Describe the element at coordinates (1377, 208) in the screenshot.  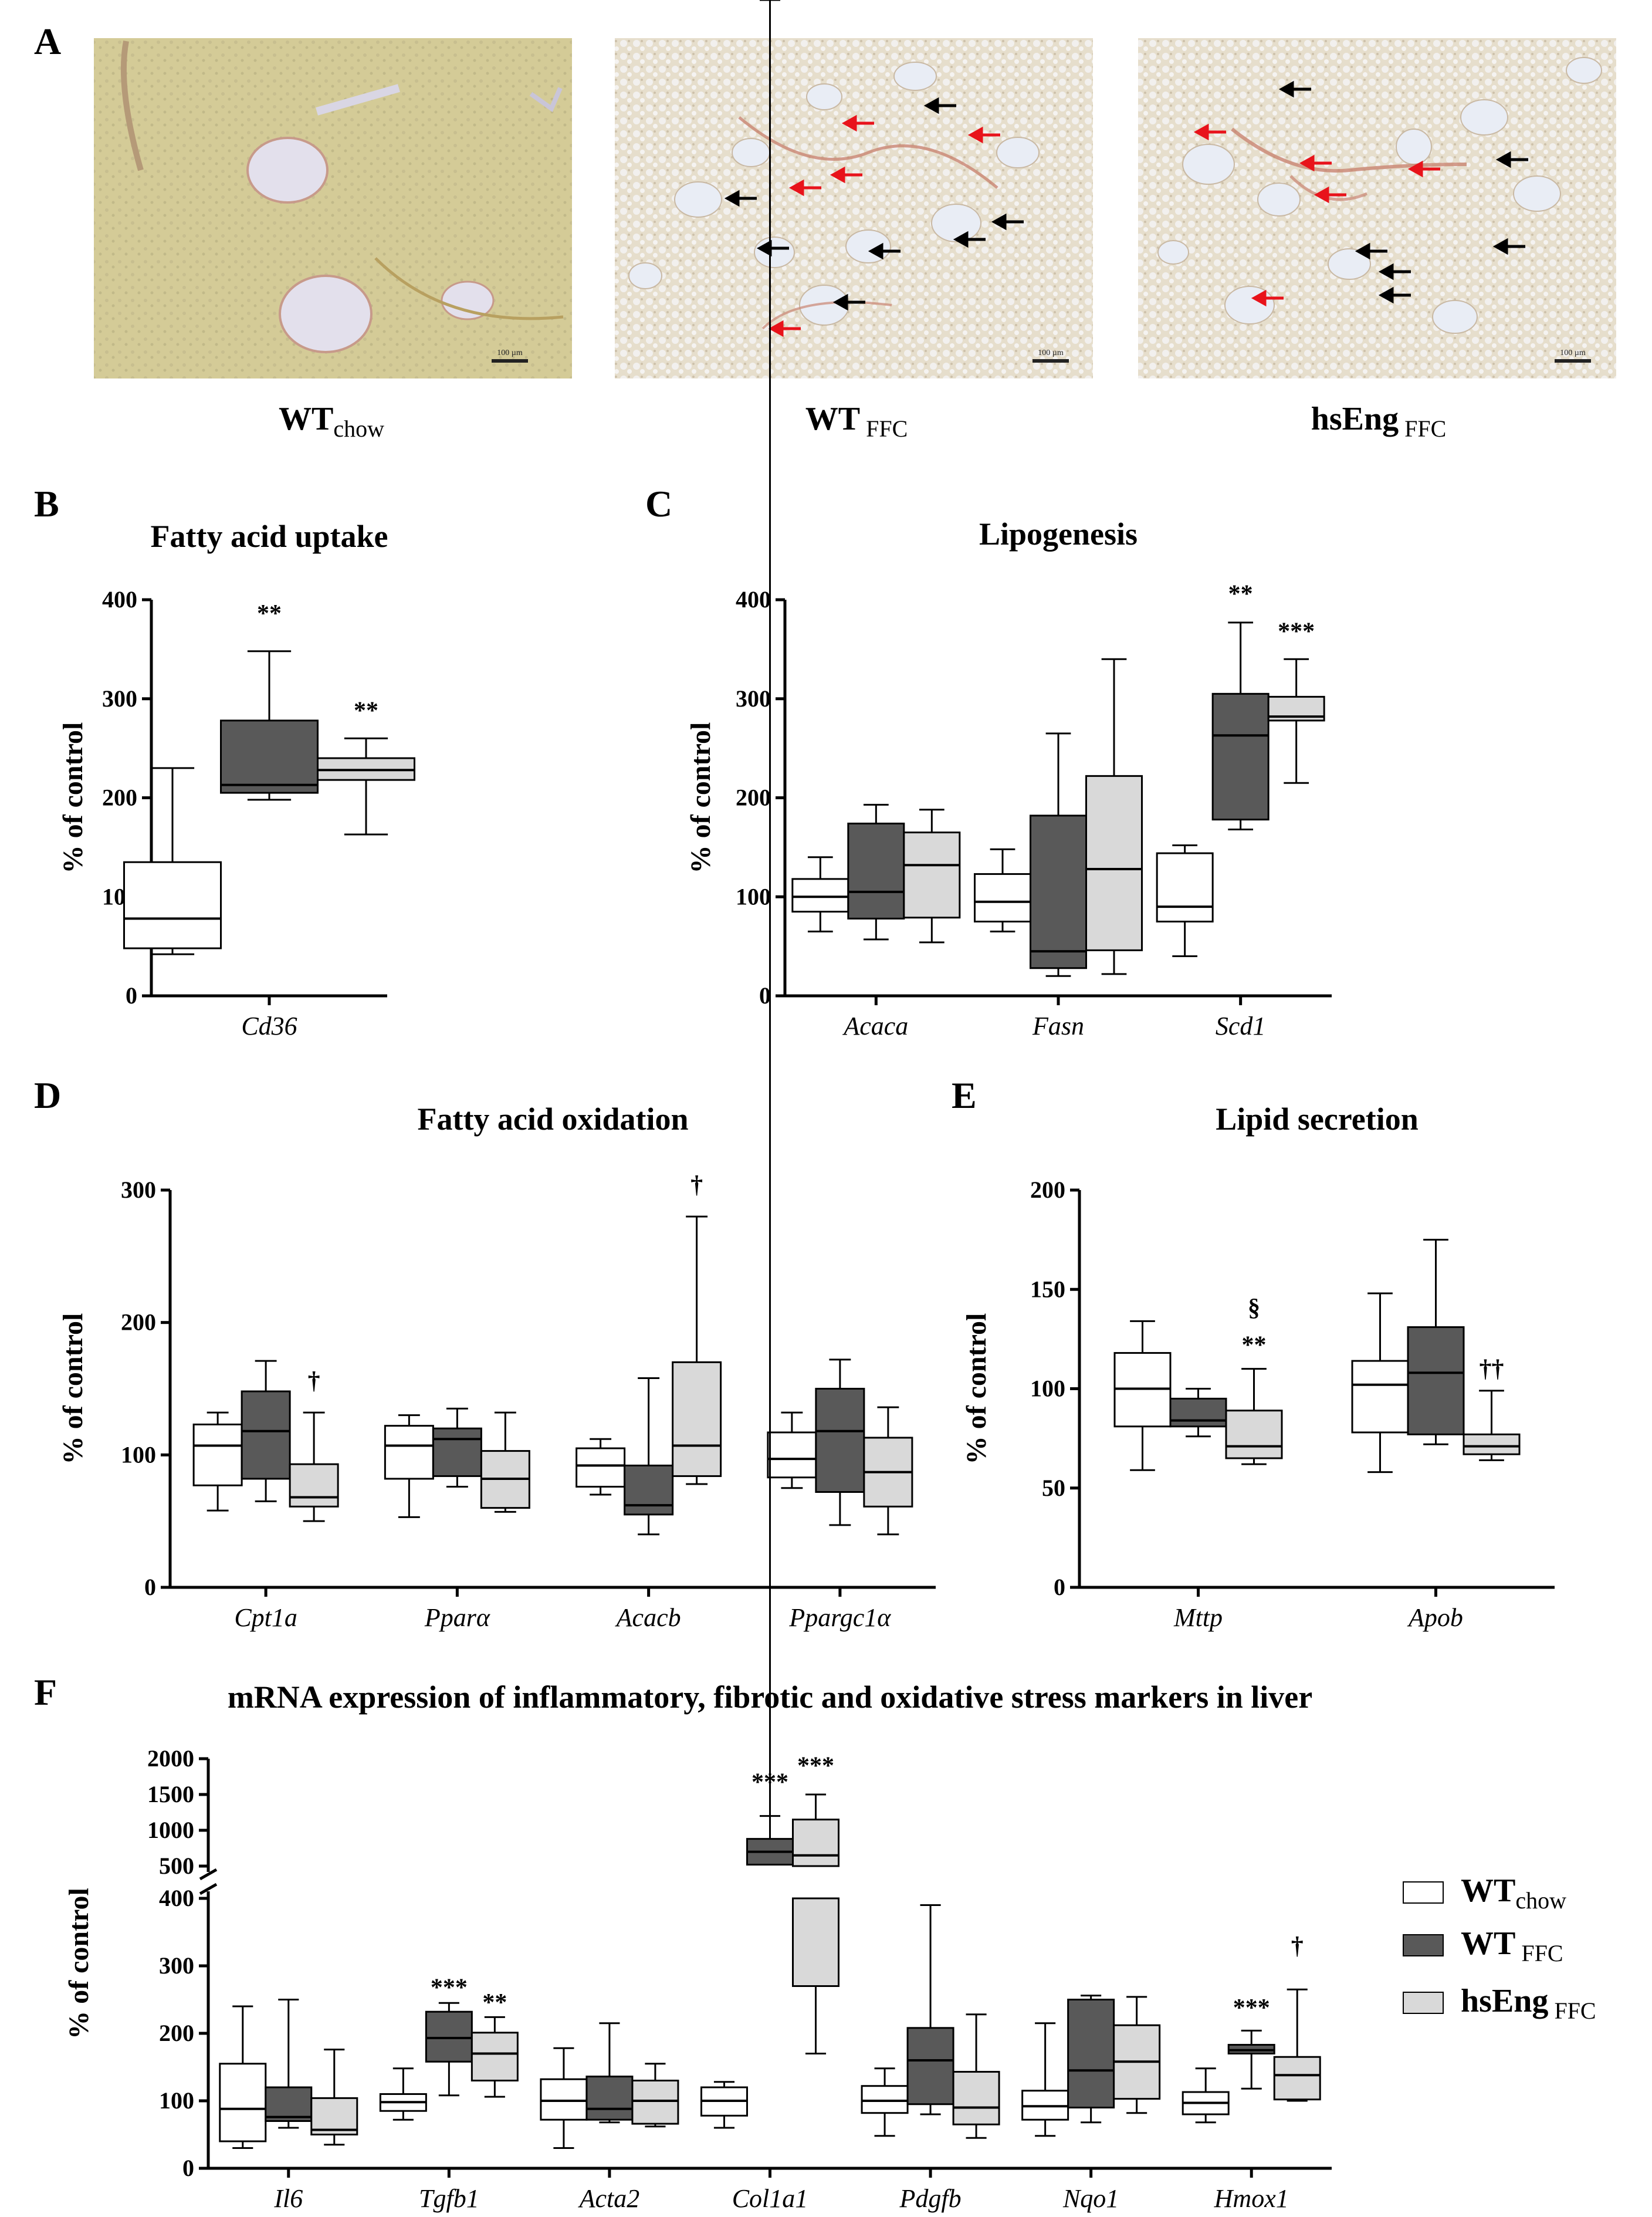
I see `histology-image-hseng-ffc: 100 µm` at that location.